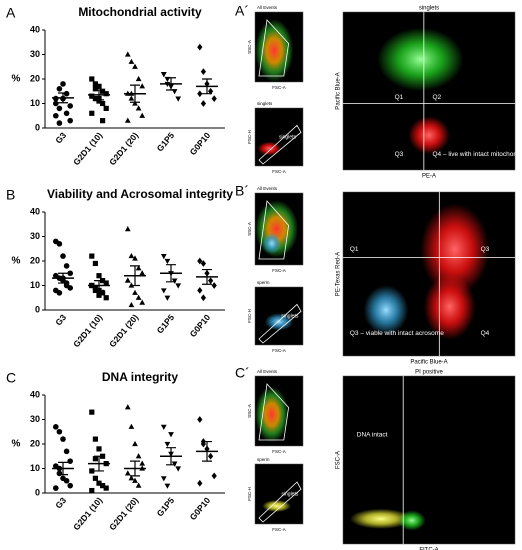 The height and width of the screenshot is (550, 522). I want to click on x-tick-label: G1P5, so click(166, 141).